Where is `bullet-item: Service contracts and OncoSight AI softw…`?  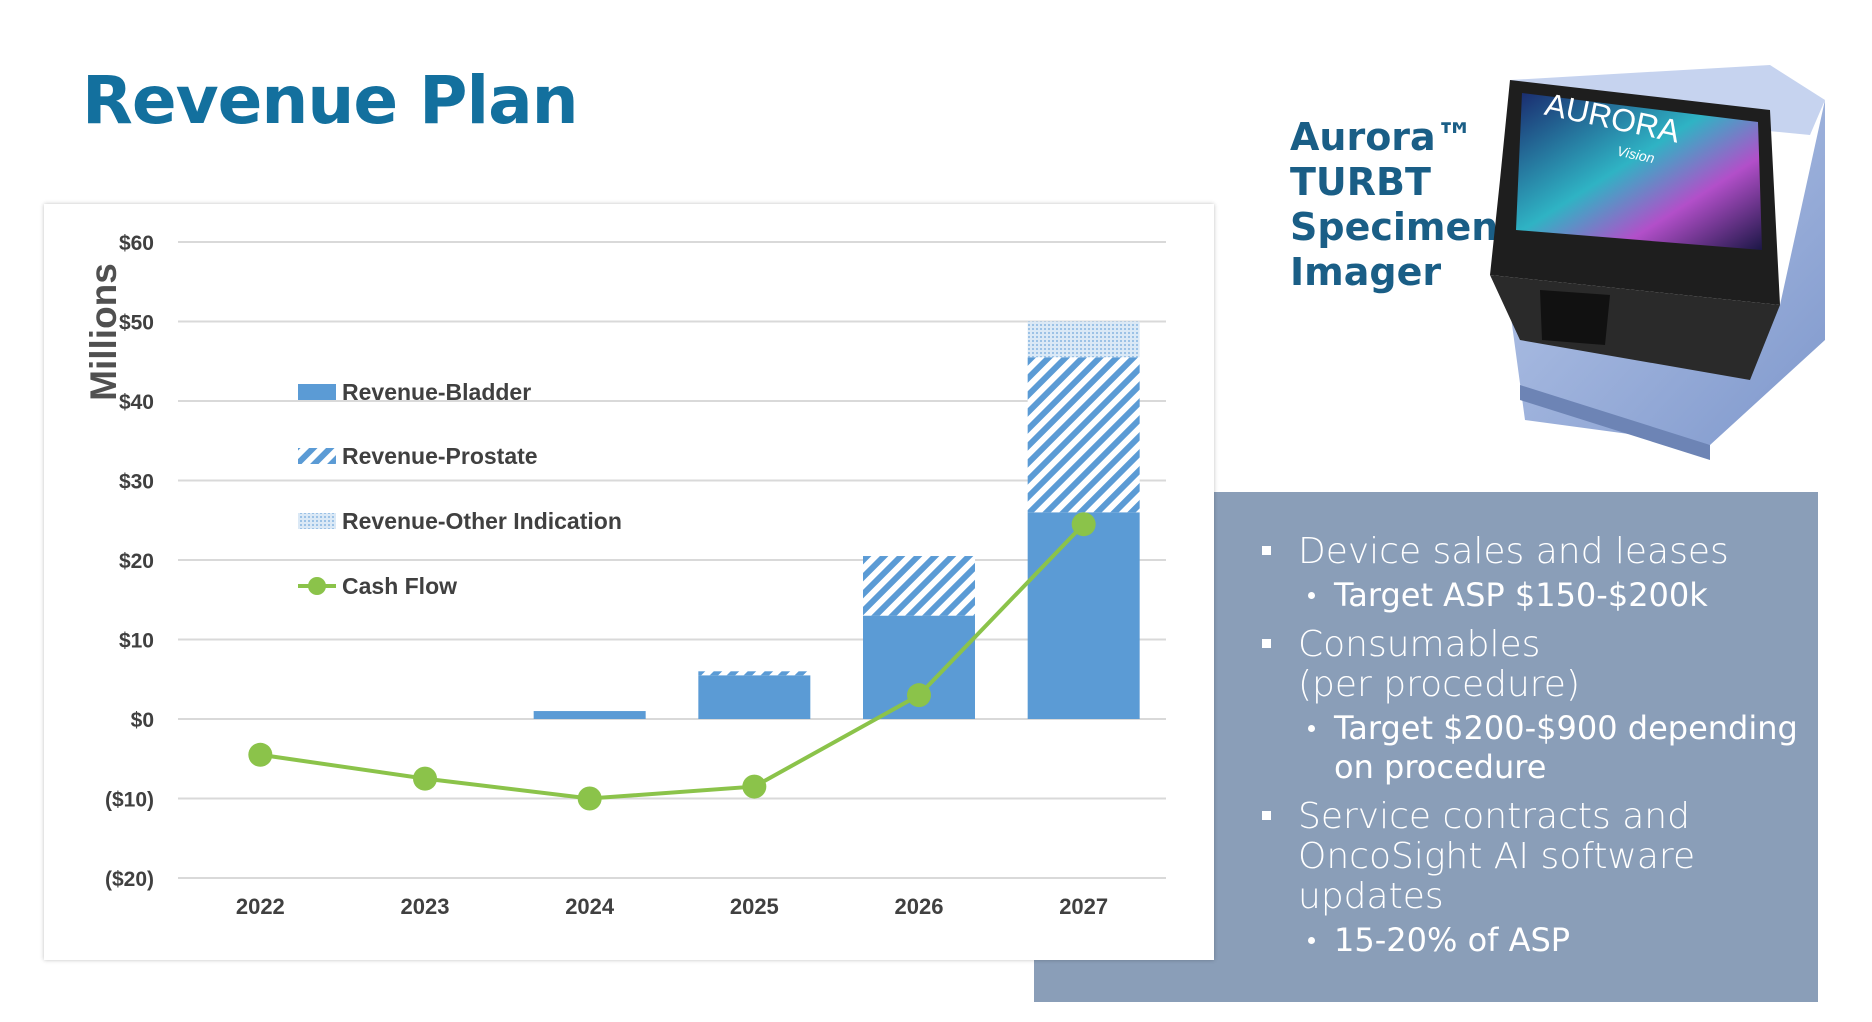 bullet-item: Service contracts and OncoSight AI softw… is located at coordinates (1520, 857).